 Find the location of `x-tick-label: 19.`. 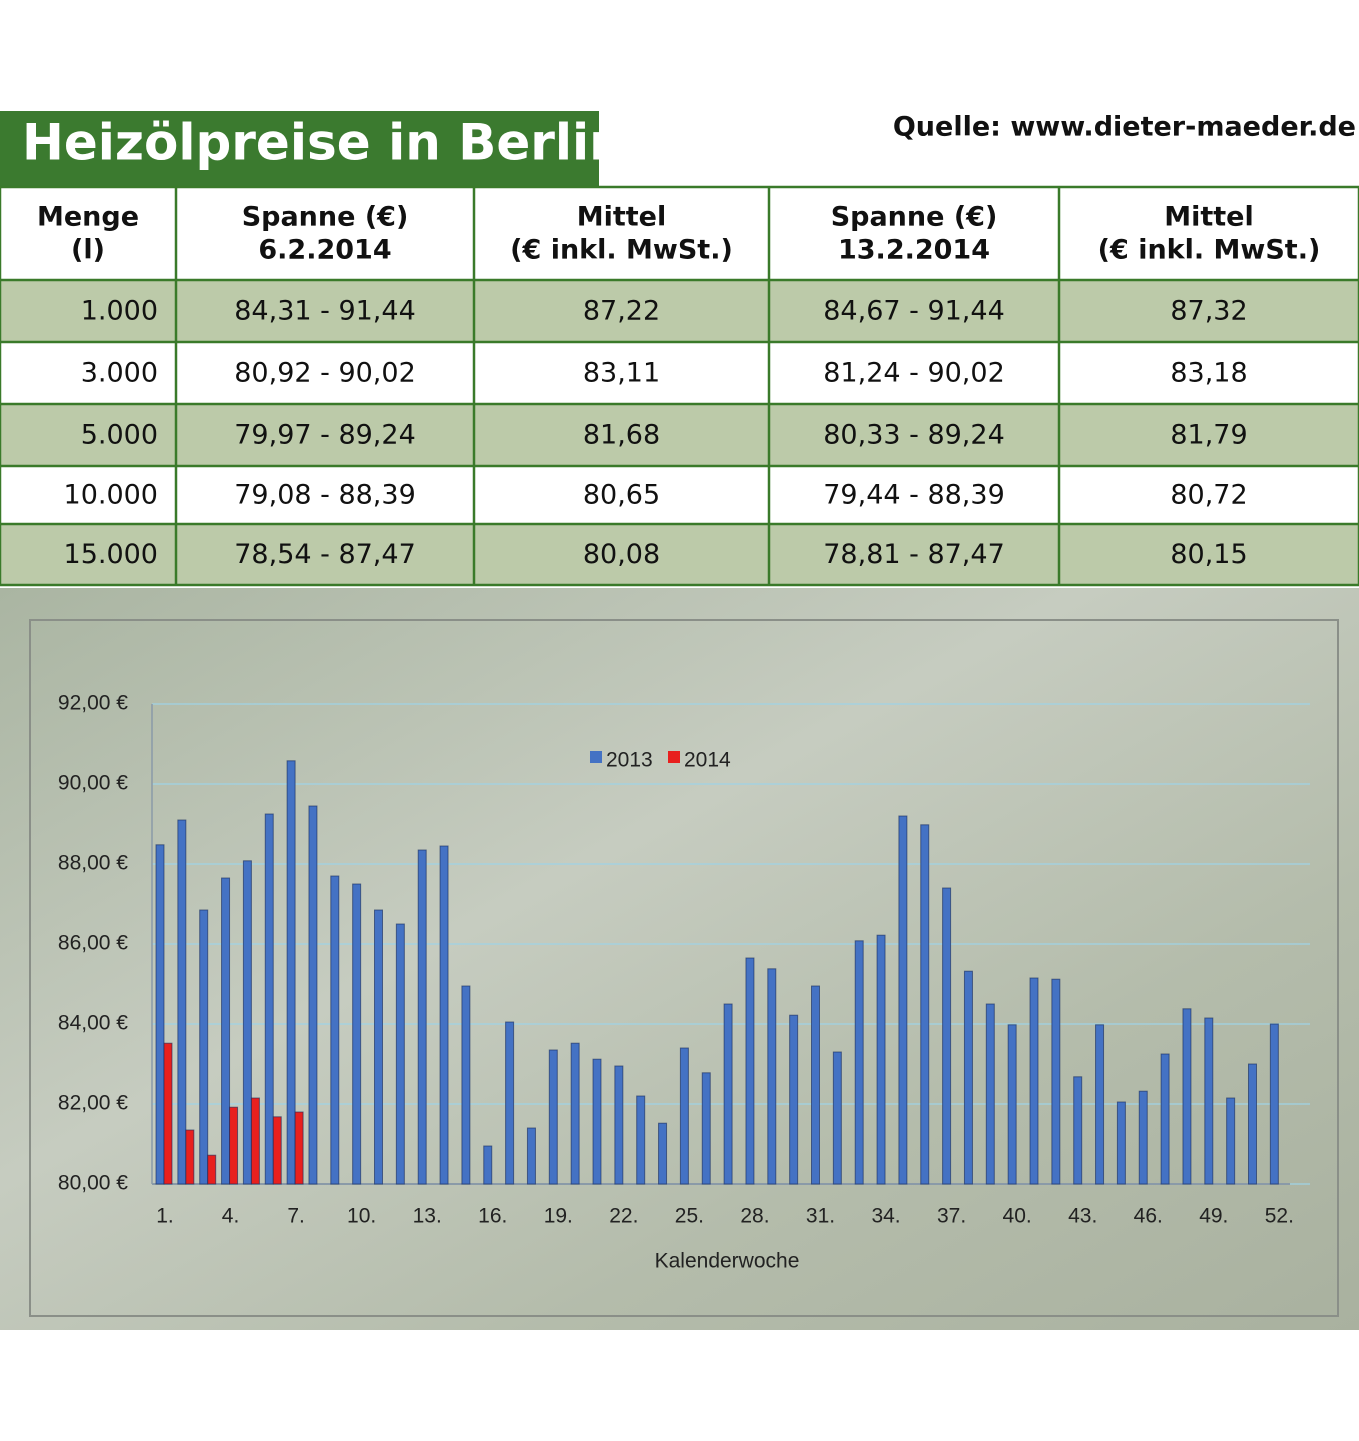

x-tick-label: 19. is located at coordinates (558, 1216).